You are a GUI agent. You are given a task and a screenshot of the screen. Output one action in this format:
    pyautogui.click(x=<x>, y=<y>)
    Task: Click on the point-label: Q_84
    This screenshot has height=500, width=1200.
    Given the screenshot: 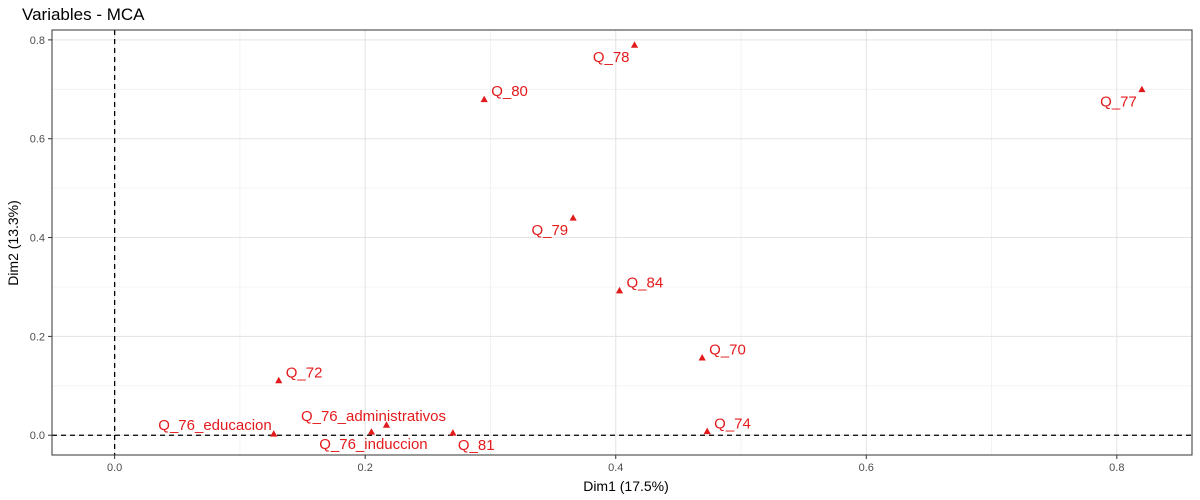 What is the action you would take?
    pyautogui.click(x=644, y=282)
    